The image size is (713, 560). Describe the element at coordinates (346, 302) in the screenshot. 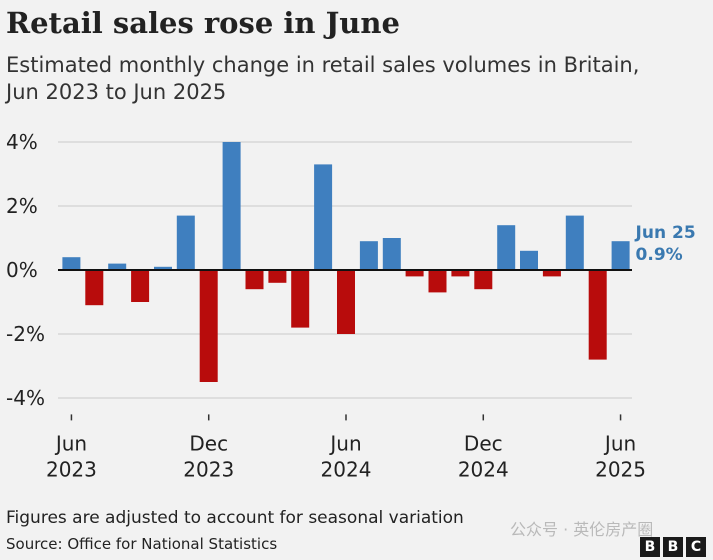

I see `bar-jun-2024` at that location.